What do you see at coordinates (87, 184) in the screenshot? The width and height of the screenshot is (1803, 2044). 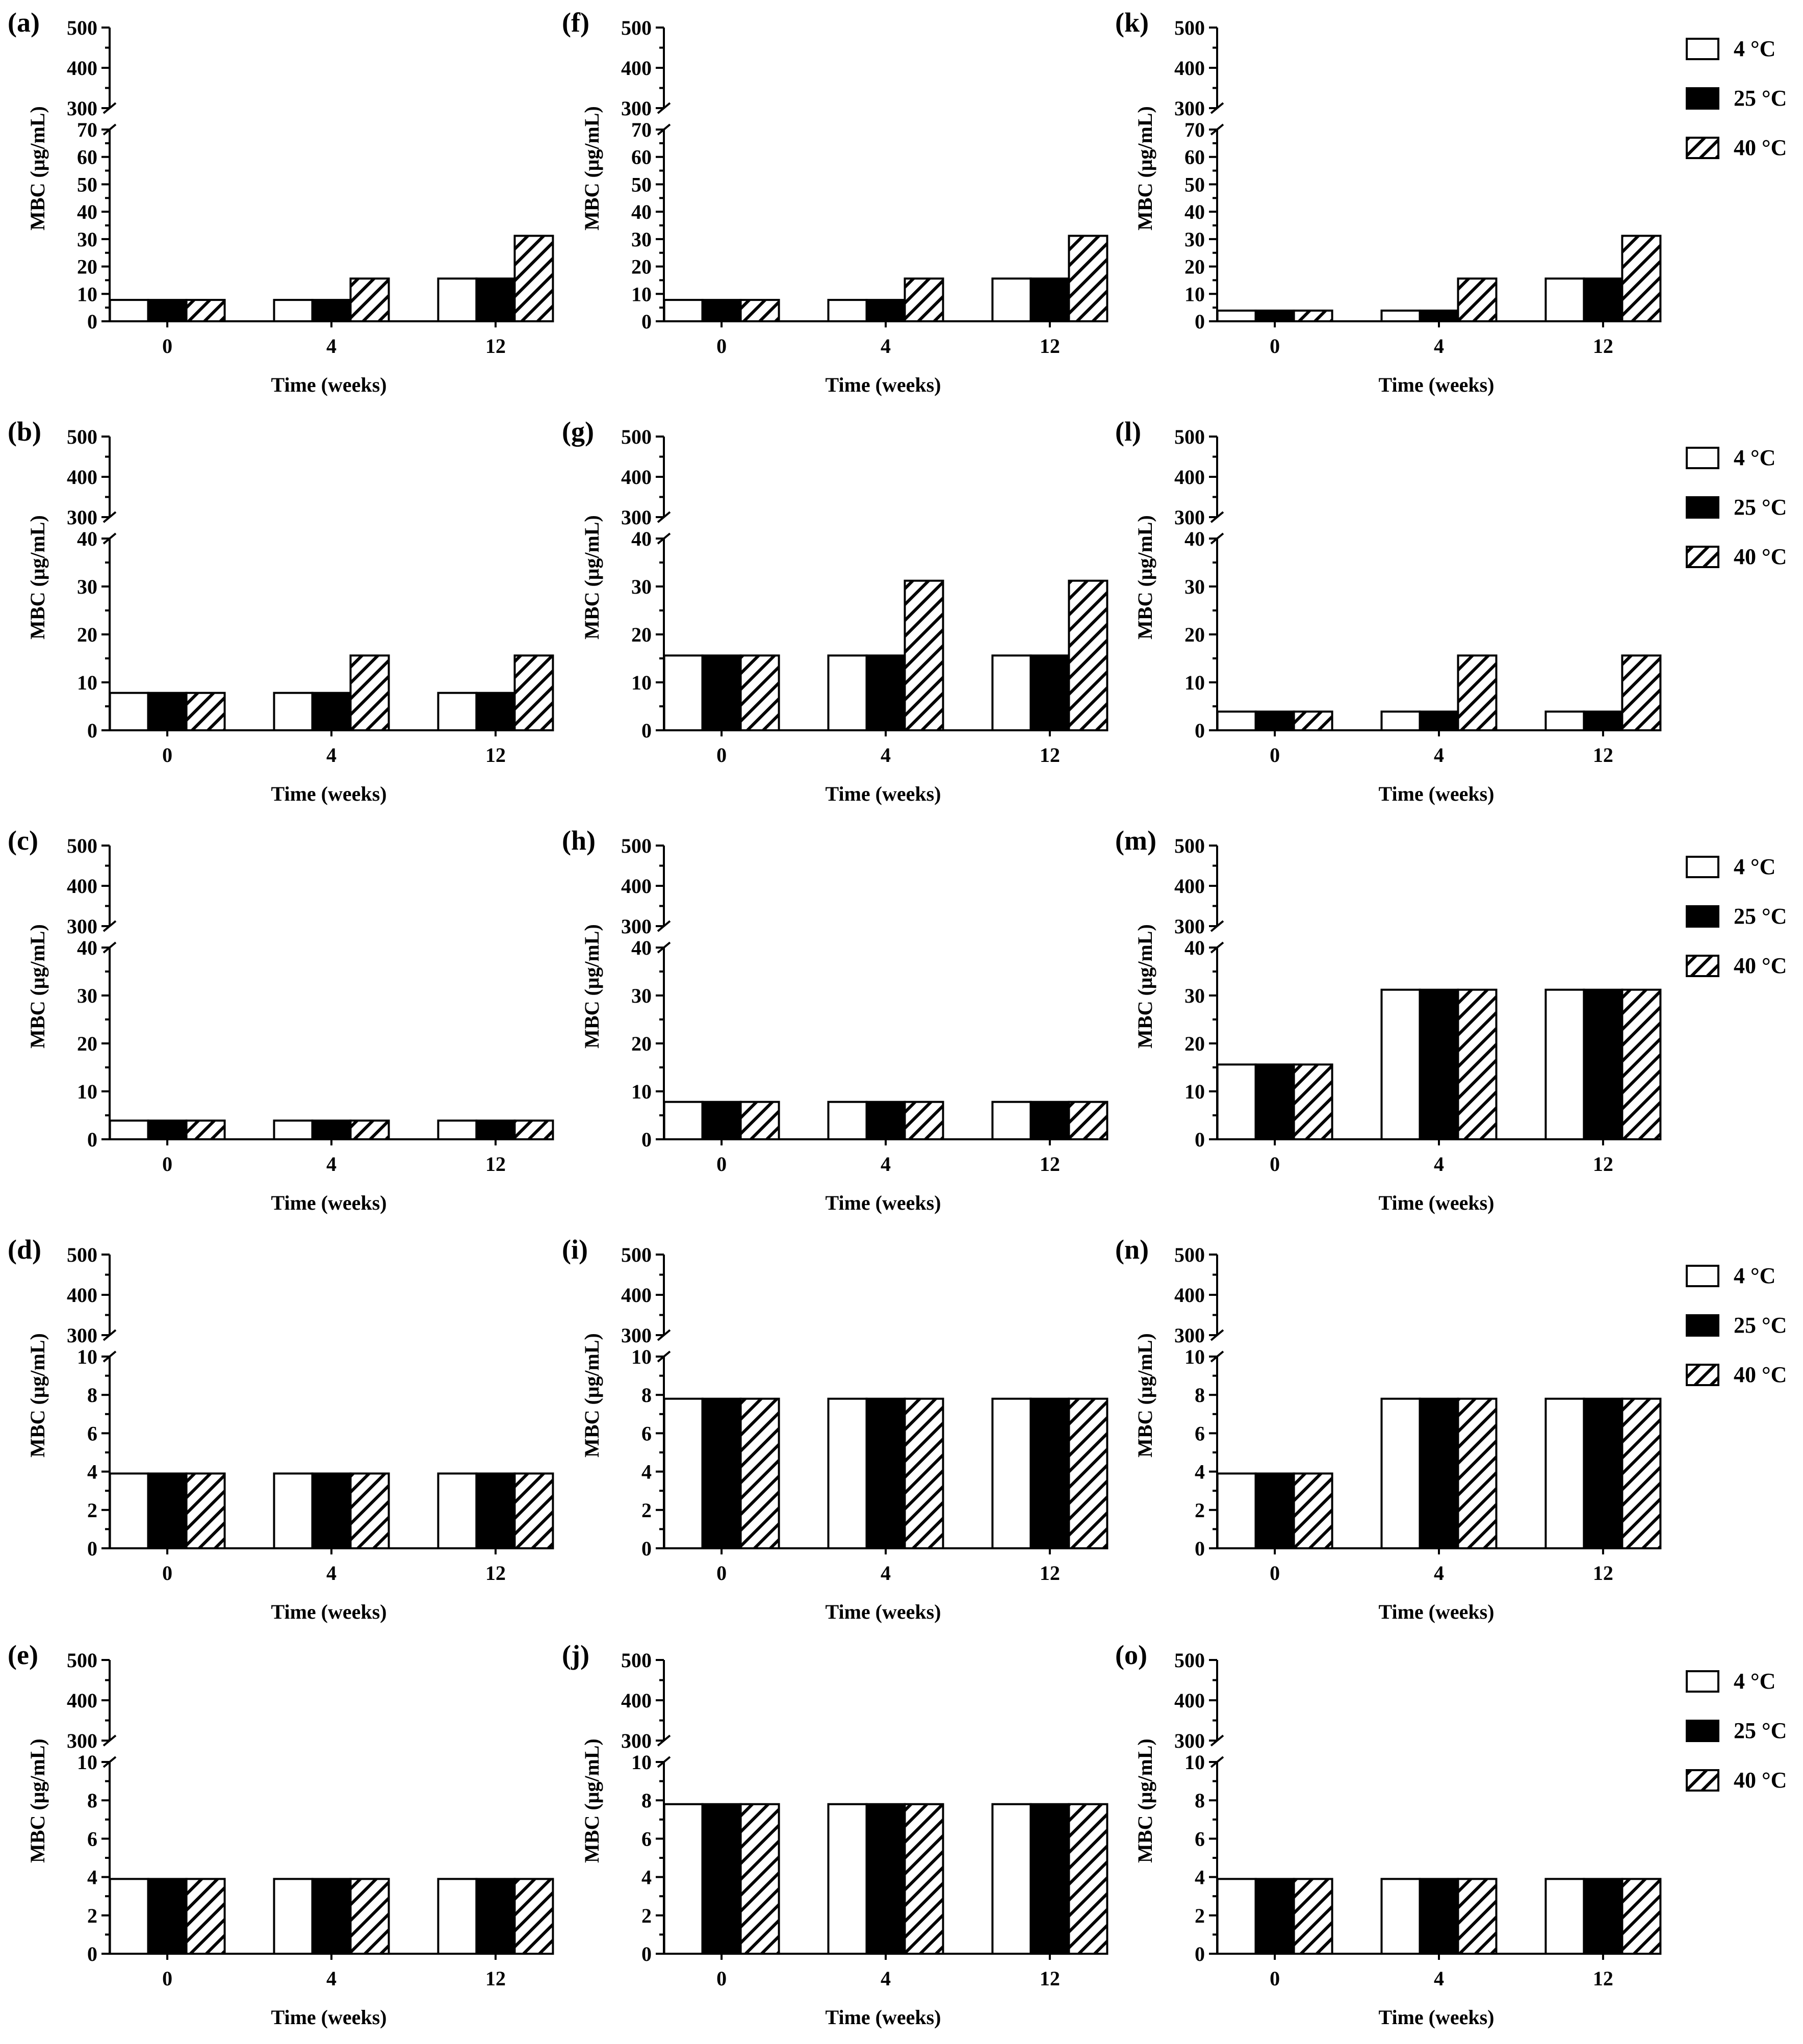 I see `y-tick-label: 50` at bounding box center [87, 184].